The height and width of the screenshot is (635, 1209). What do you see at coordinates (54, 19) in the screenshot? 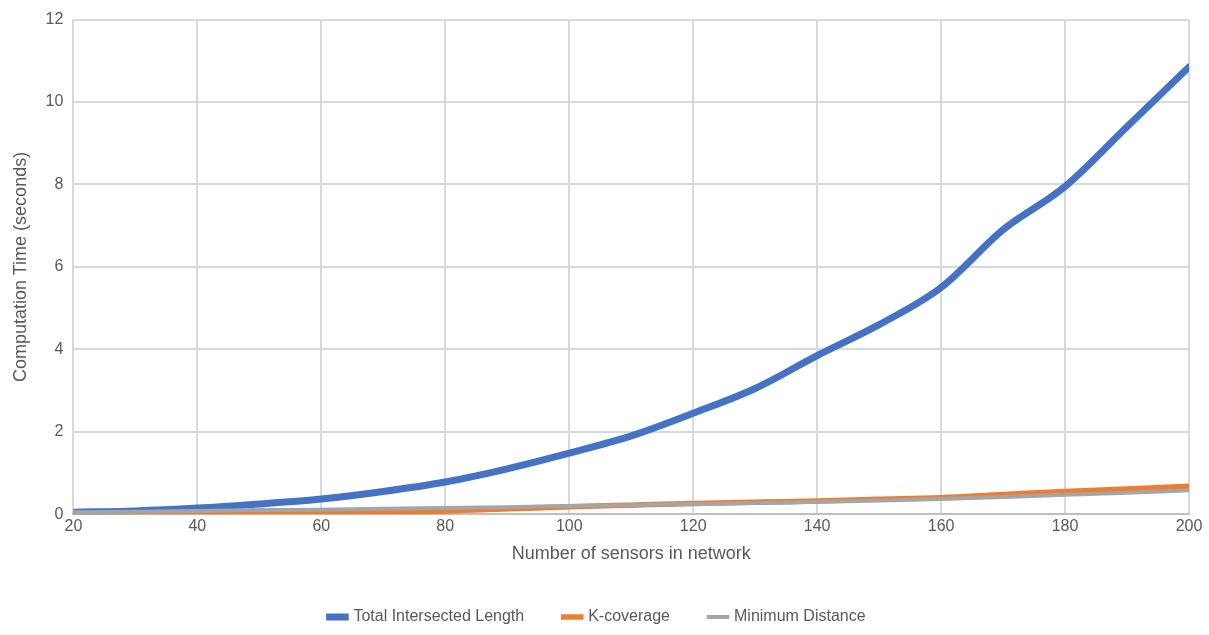
I see `y-tick-label: 12` at bounding box center [54, 19].